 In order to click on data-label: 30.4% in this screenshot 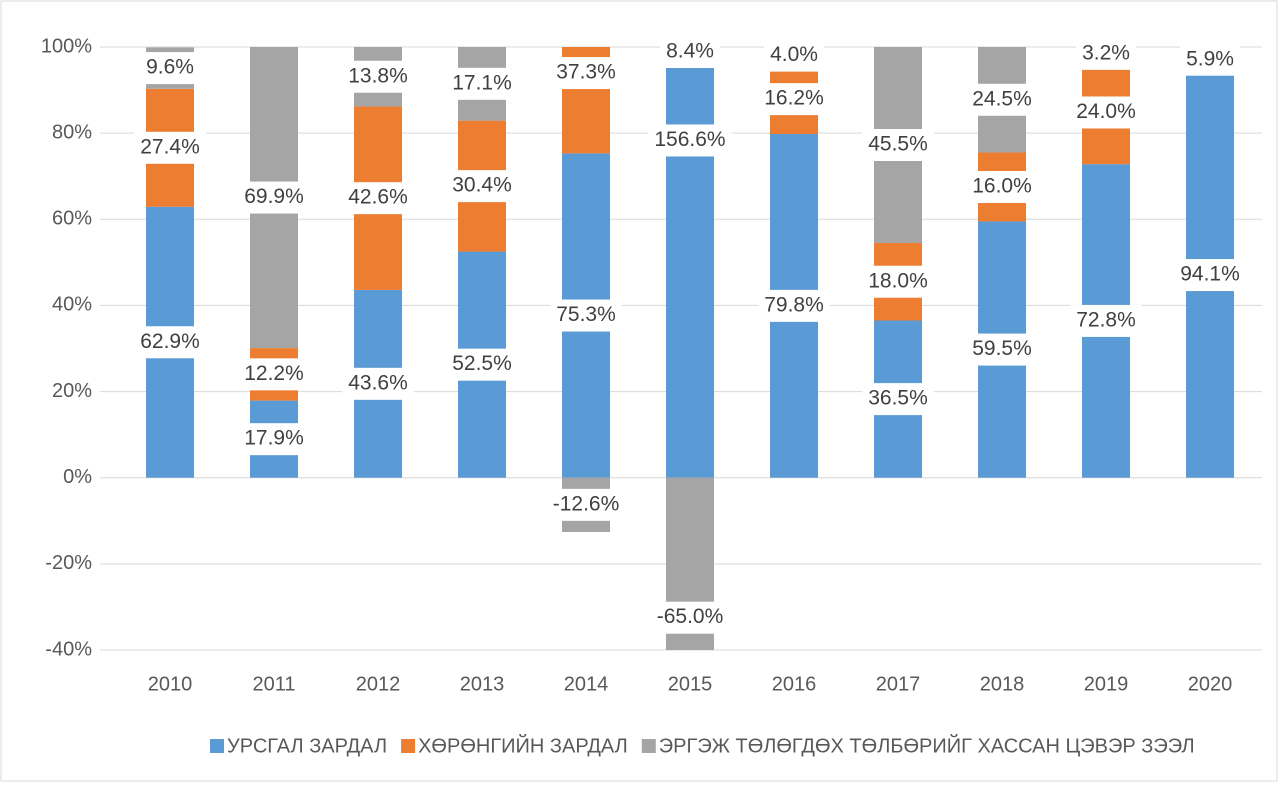, I will do `click(482, 185)`.